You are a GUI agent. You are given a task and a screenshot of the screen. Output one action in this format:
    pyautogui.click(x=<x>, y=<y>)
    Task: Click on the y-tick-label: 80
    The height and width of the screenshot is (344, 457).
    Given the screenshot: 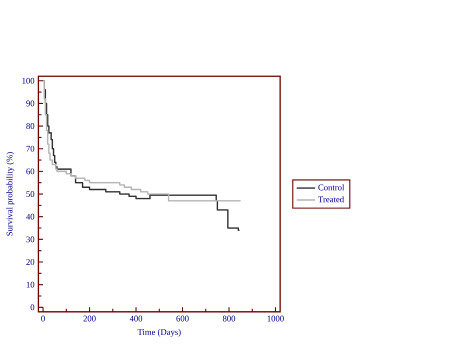 What is the action you would take?
    pyautogui.click(x=30, y=126)
    